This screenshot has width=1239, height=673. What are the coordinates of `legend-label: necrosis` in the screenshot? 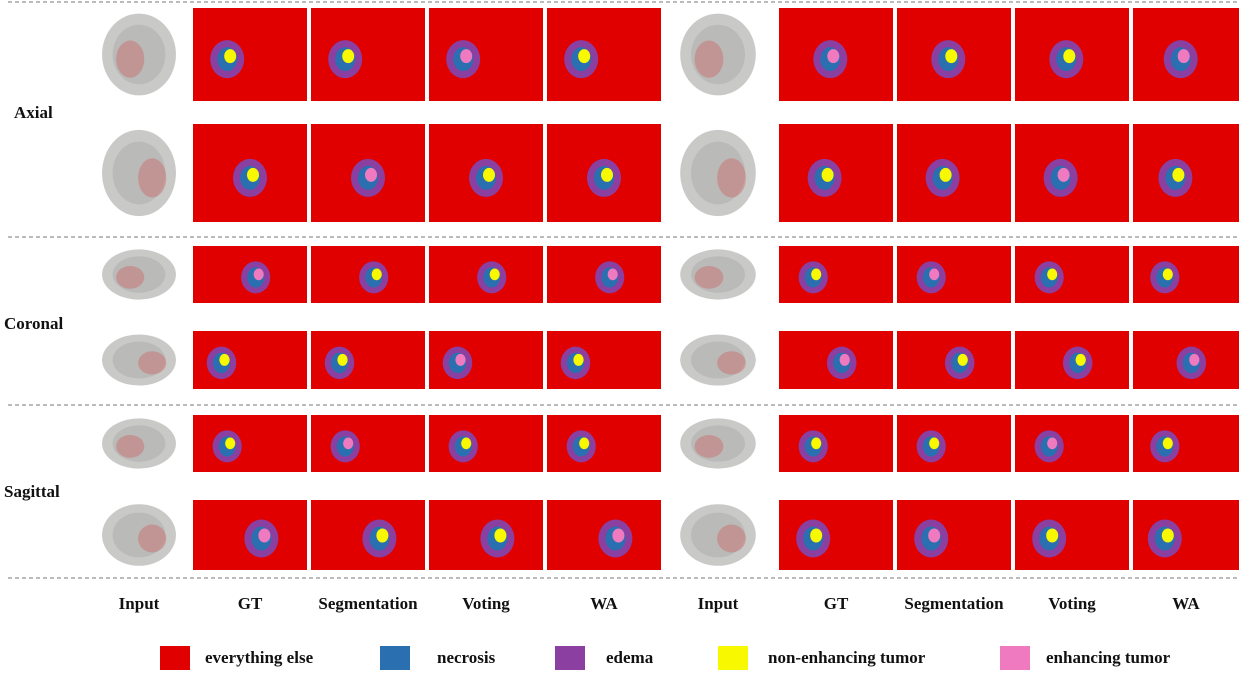 It's located at (466, 657).